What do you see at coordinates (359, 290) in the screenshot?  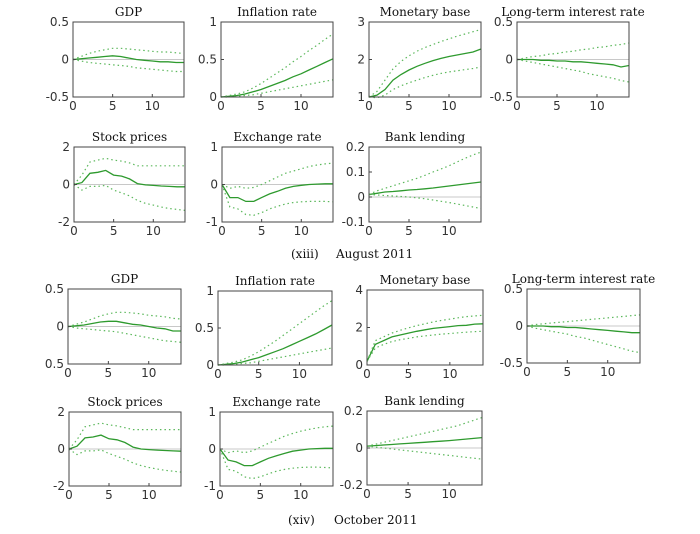 I see `y-tick-label: 4` at bounding box center [359, 290].